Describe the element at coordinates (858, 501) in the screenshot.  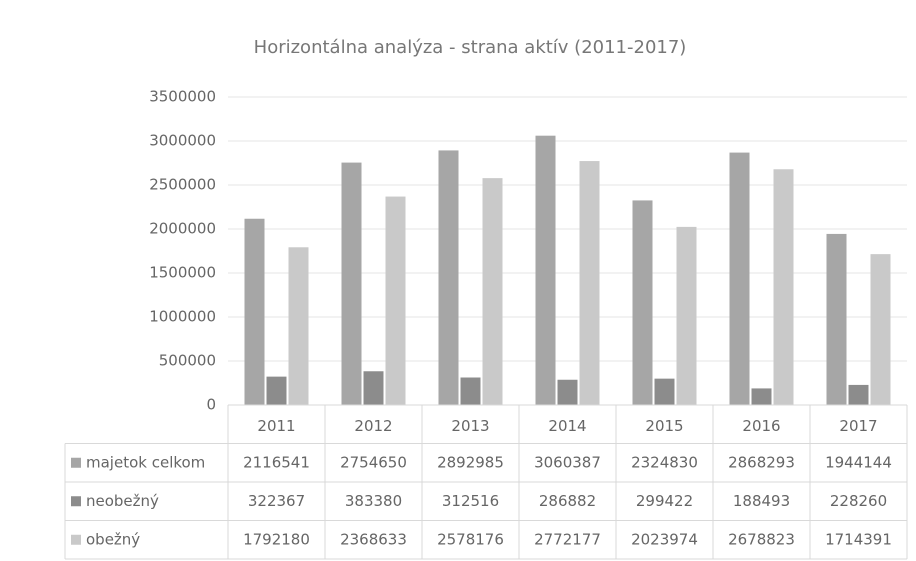
I see `table-value: 228260` at that location.